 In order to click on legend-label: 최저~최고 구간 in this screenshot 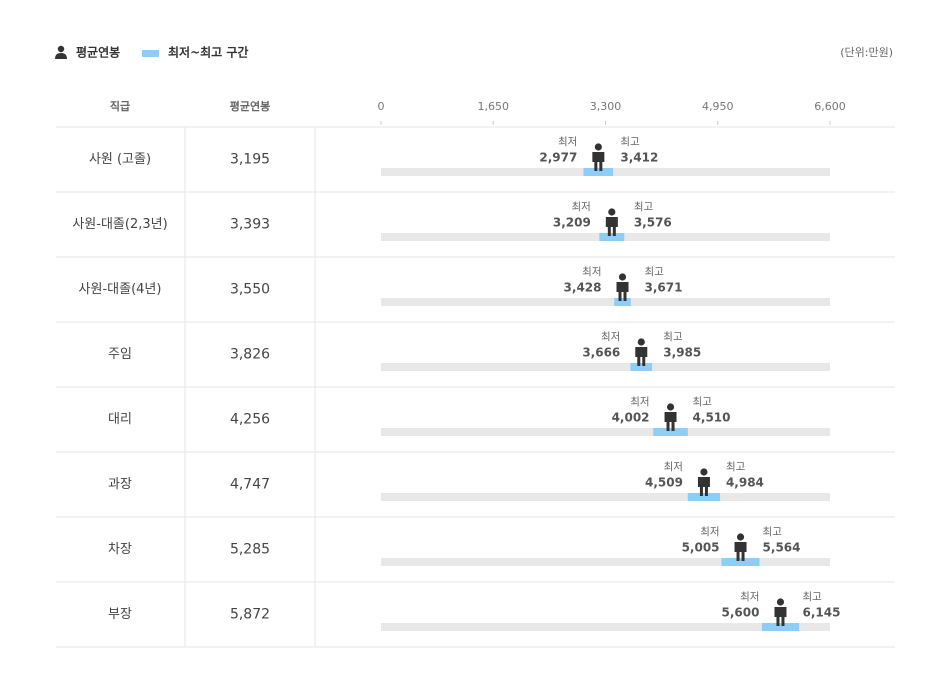, I will do `click(208, 52)`.